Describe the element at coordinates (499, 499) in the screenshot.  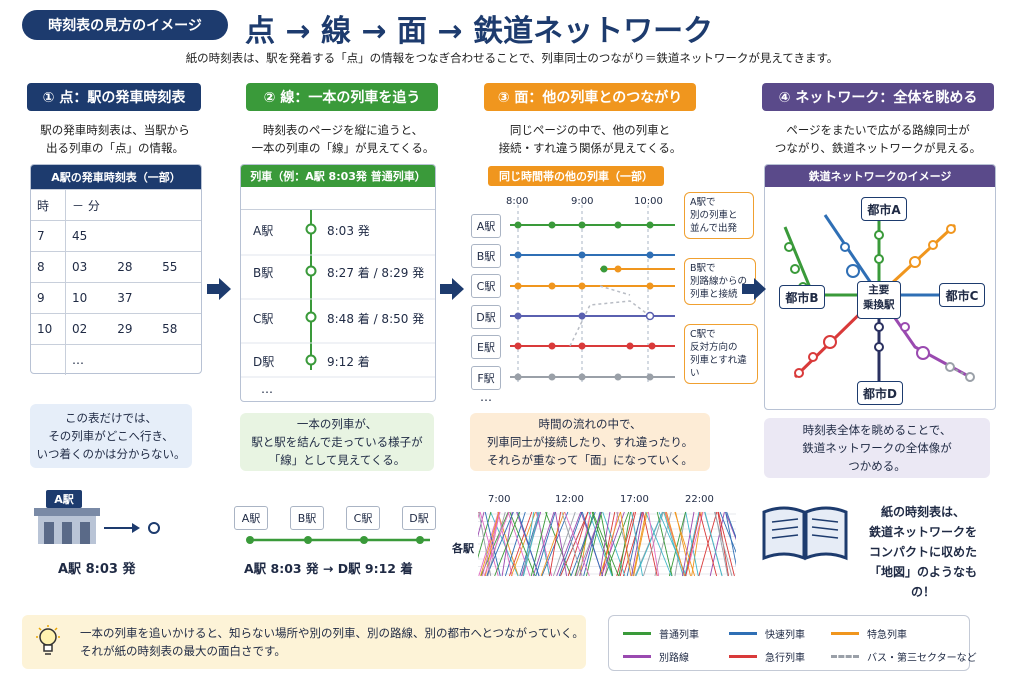
I see `dense-time-label: 7:00` at that location.